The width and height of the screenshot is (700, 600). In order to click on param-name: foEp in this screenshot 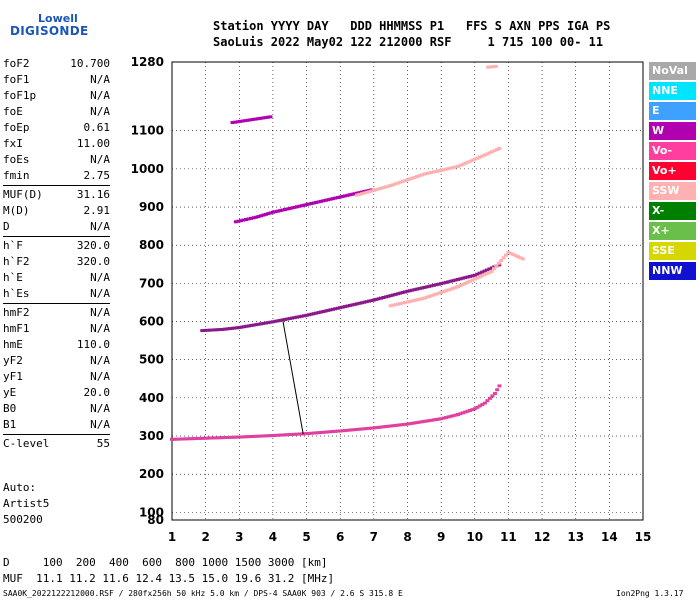, I will do `click(16, 127)`.